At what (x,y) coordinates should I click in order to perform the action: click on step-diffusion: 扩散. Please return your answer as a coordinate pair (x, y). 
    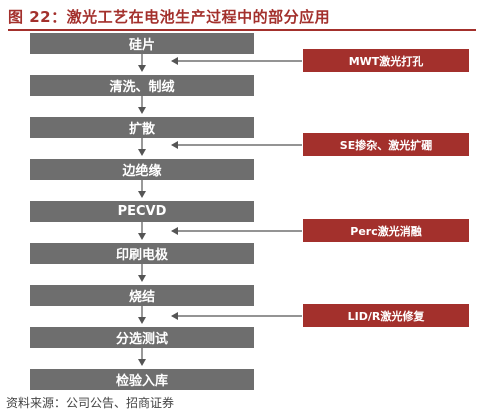
    Looking at the image, I should click on (142, 127).